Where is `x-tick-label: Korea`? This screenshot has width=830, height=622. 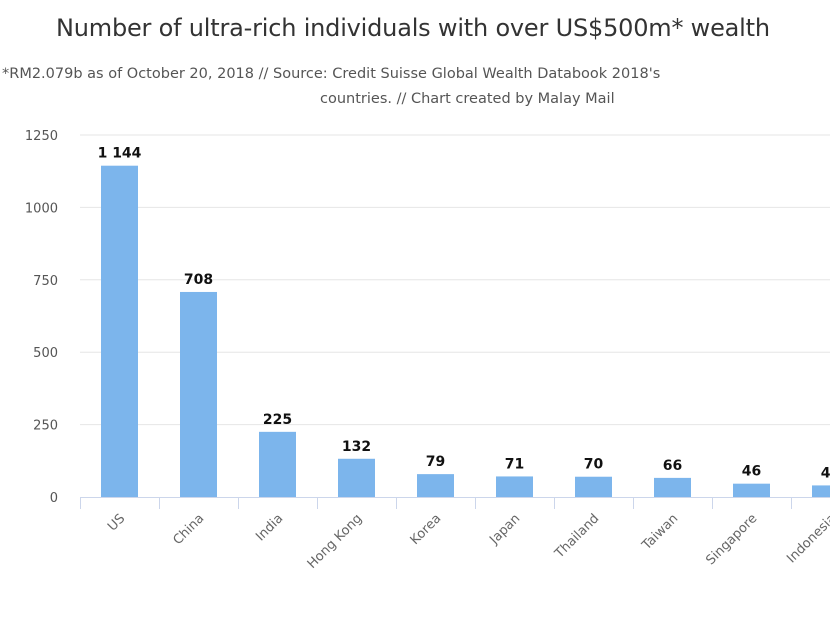
x-tick-label: Korea is located at coordinates (426, 529).